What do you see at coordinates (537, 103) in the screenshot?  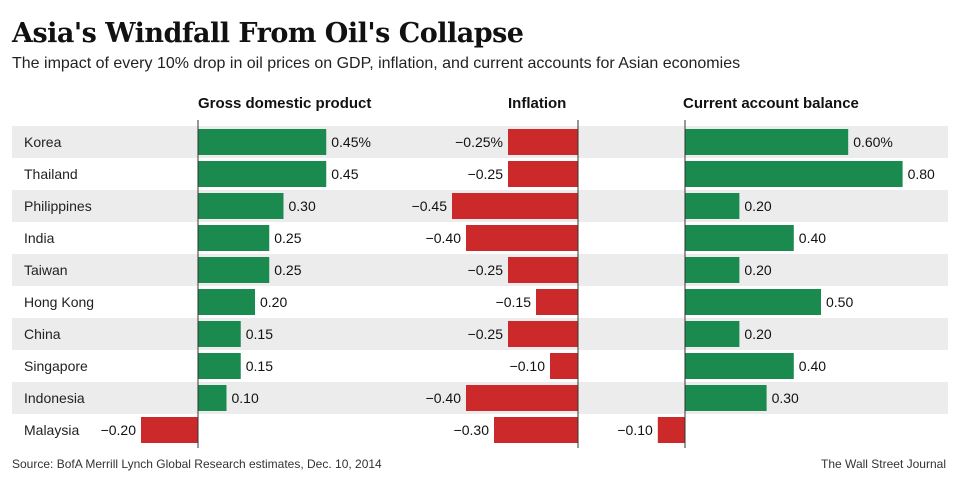 I see `panel-title: Inflation` at bounding box center [537, 103].